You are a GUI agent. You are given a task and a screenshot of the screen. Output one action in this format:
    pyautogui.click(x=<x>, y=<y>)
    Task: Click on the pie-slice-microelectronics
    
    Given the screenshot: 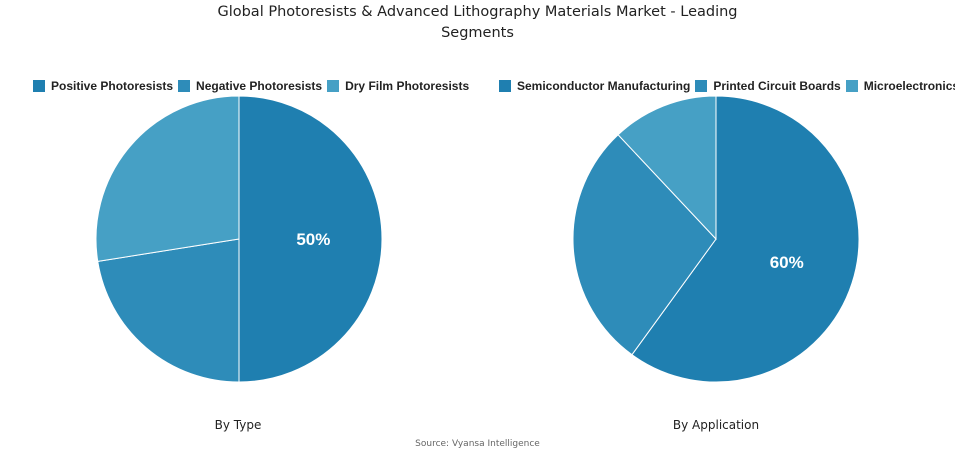 What is the action you would take?
    pyautogui.click(x=667, y=168)
    